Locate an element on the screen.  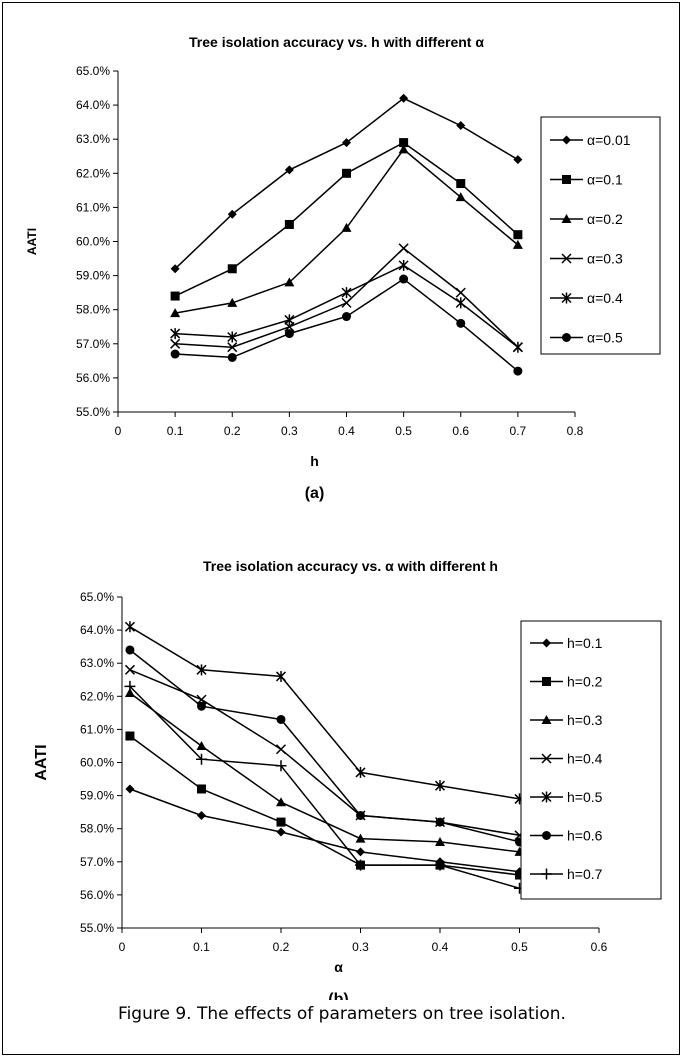
legend: α=0.01 α=0.1 α=0.2 α=0.3 α=0.4 α=0.5 is located at coordinates (600, 235).